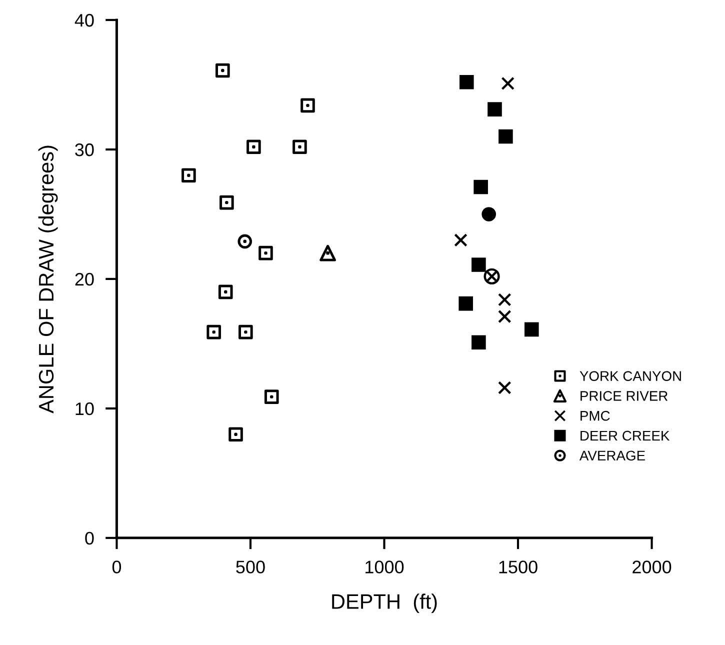 The image size is (725, 645). What do you see at coordinates (595, 415) in the screenshot?
I see `legend-label: PMC` at bounding box center [595, 415].